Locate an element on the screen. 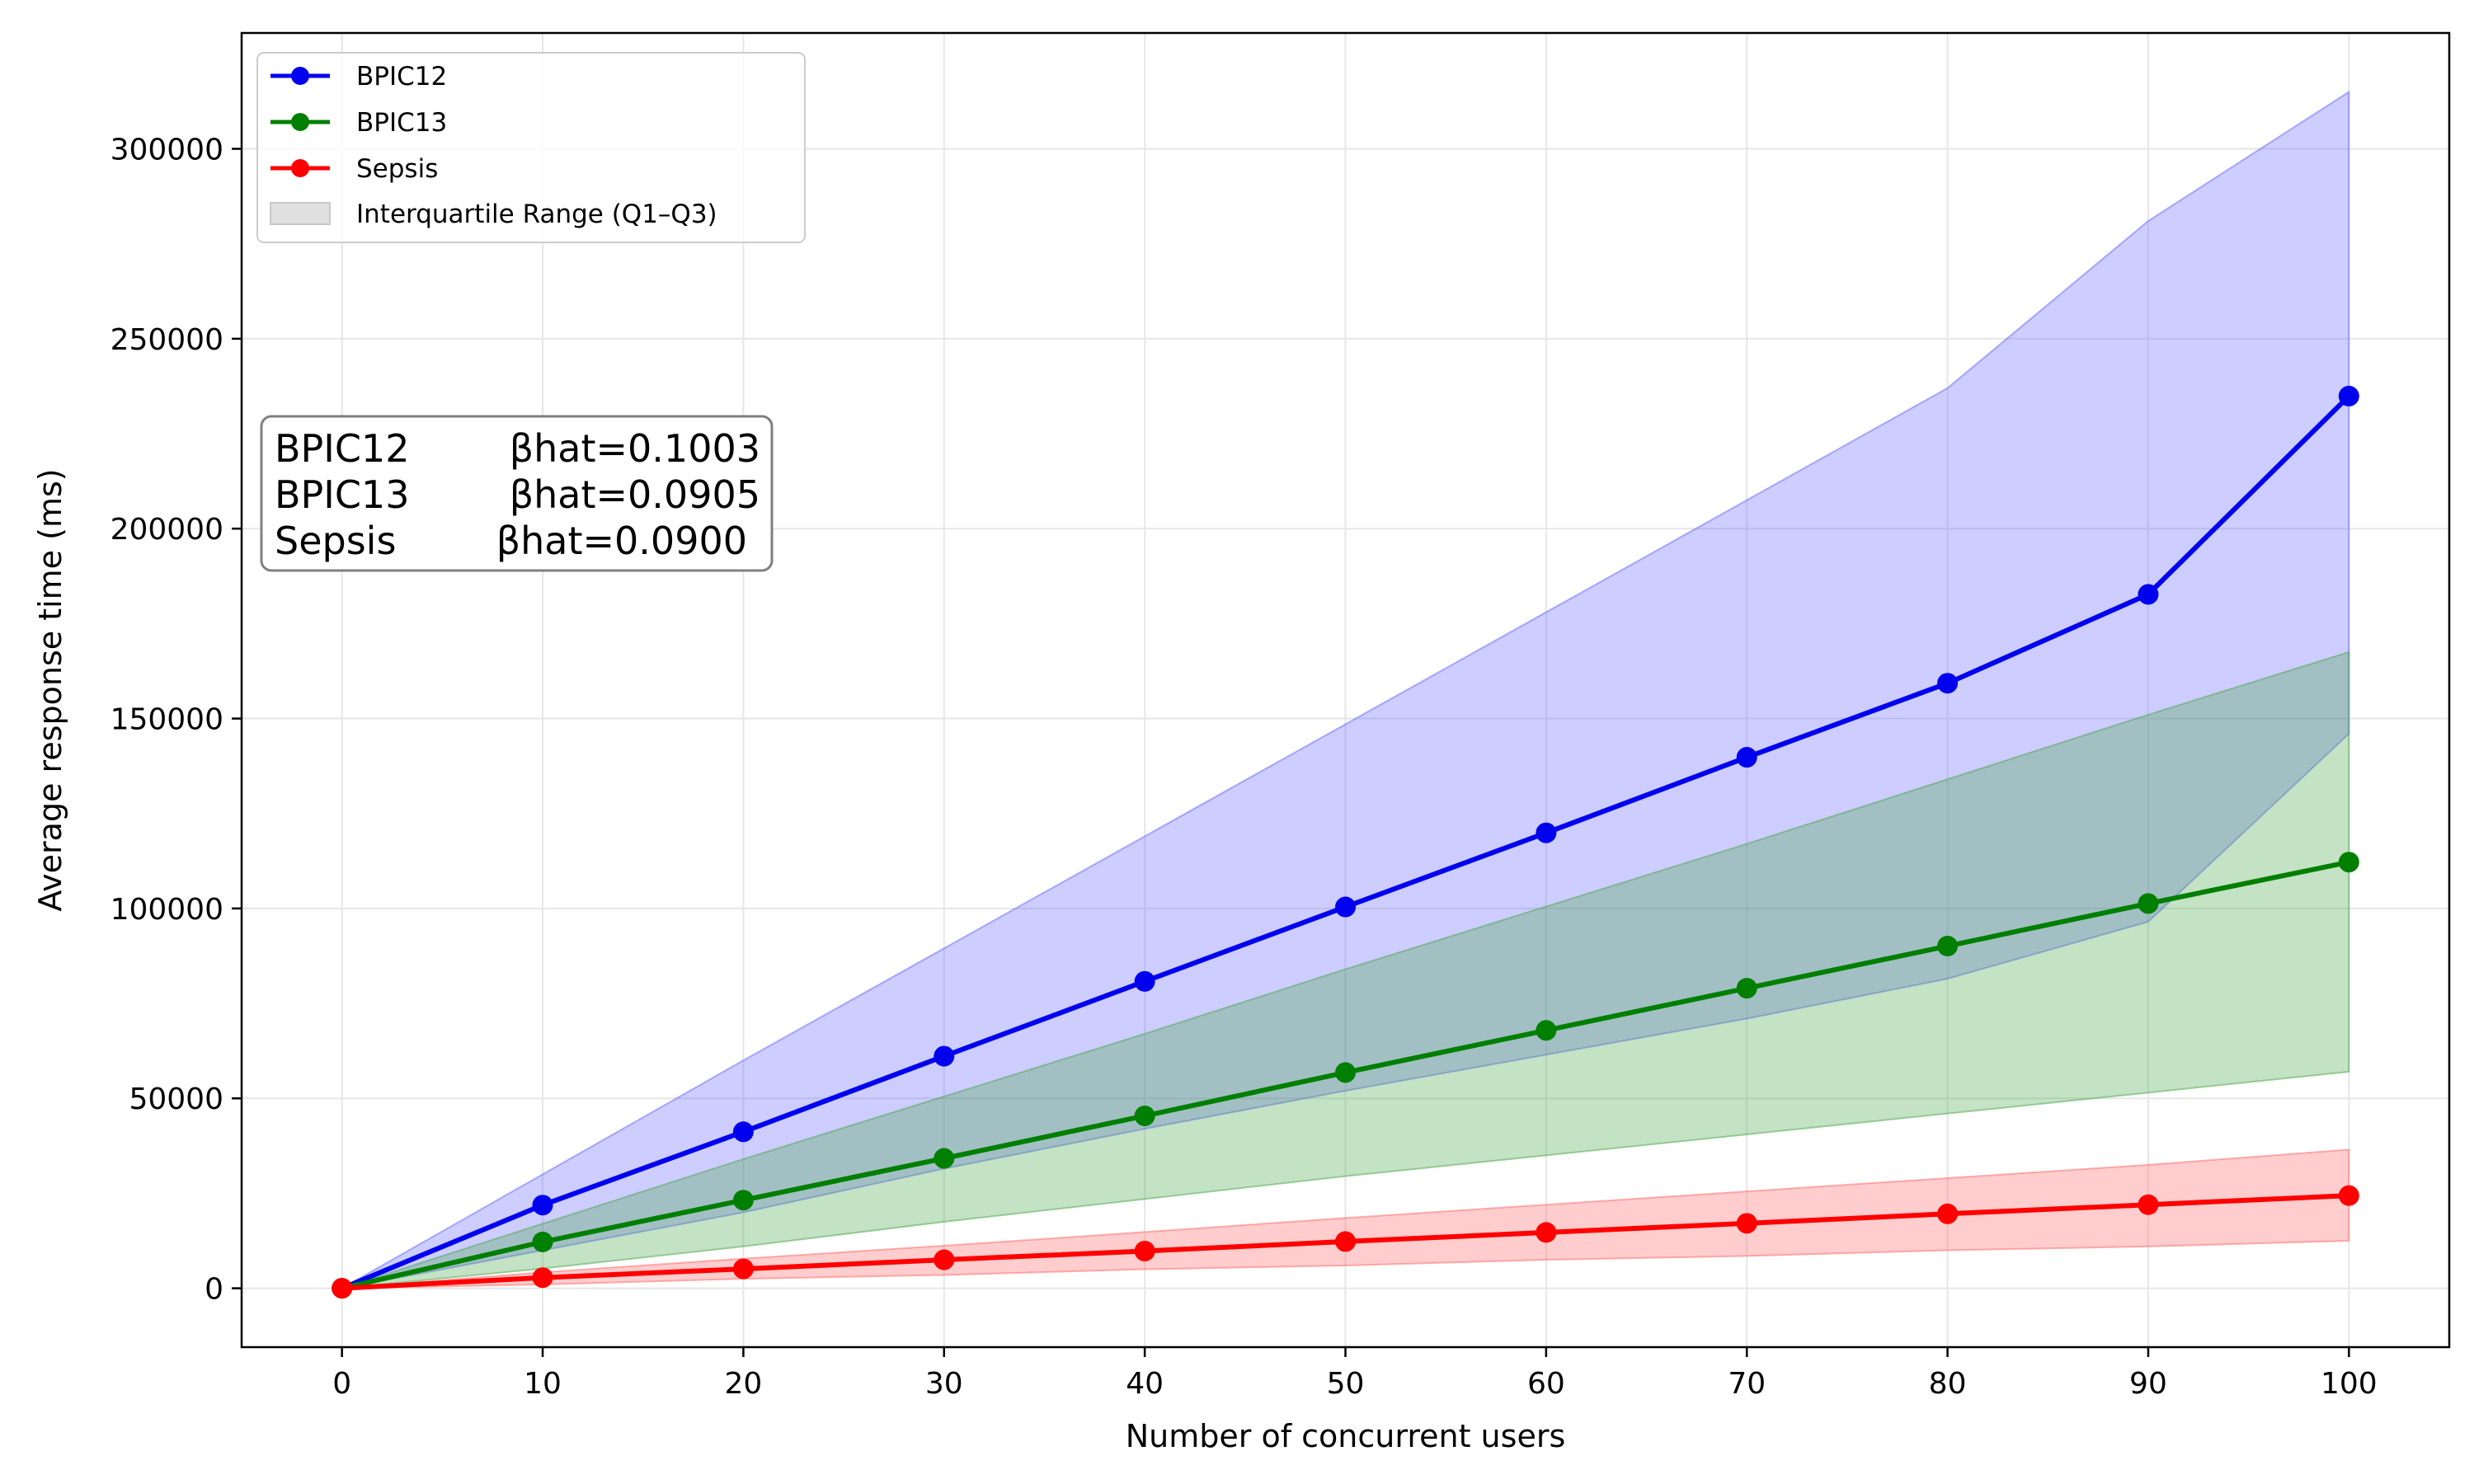 The height and width of the screenshot is (1484, 2474). annotation-name-bpic13: BPIC13 is located at coordinates (342, 495).